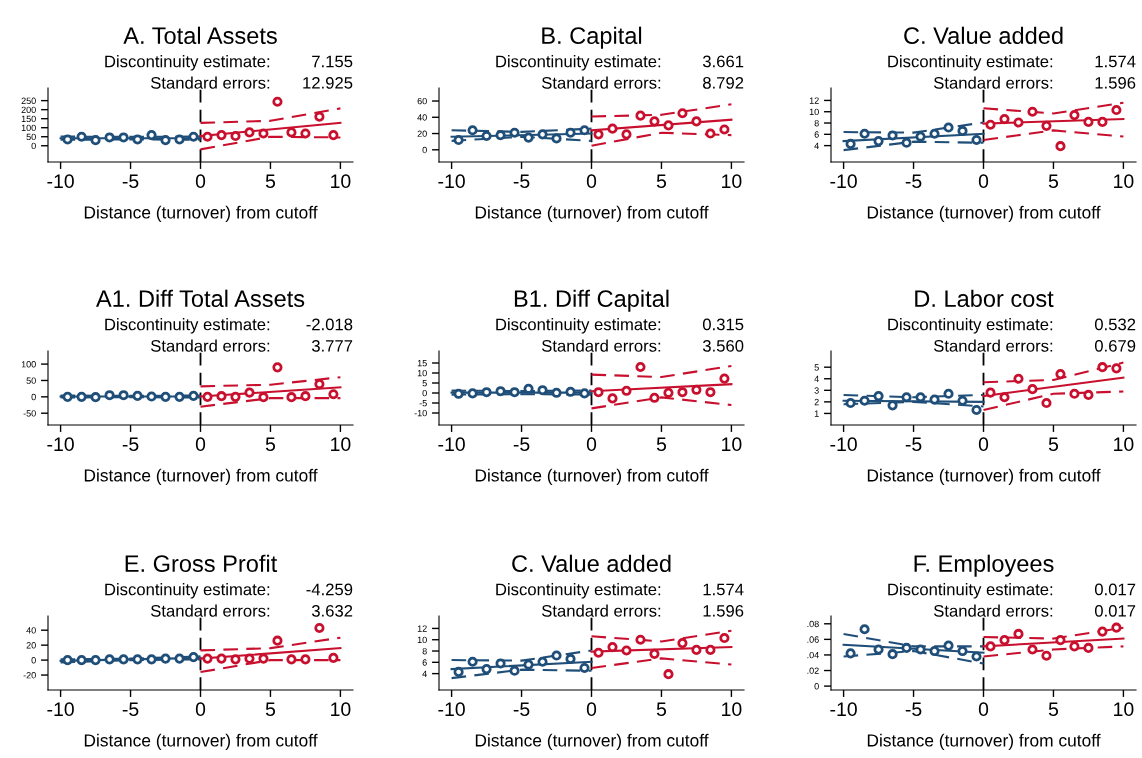  What do you see at coordinates (332, 610) in the screenshot?
I see `annotation: 3.632` at bounding box center [332, 610].